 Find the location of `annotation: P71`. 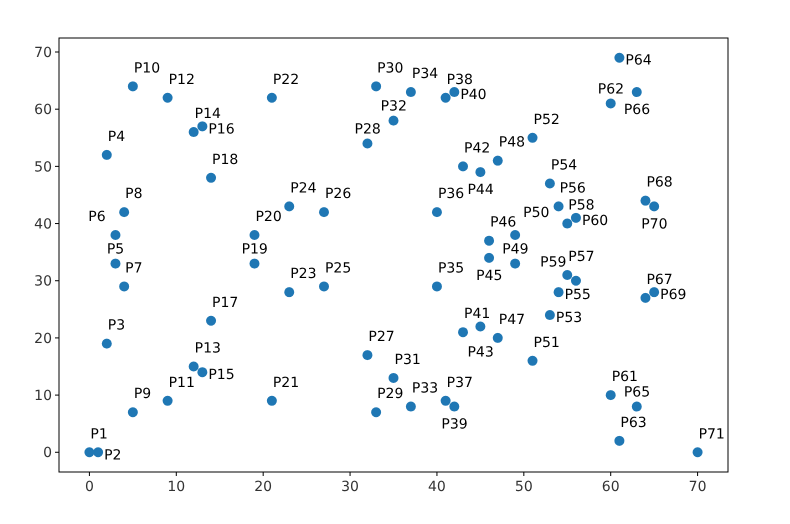

annotation: P71 is located at coordinates (711, 434).